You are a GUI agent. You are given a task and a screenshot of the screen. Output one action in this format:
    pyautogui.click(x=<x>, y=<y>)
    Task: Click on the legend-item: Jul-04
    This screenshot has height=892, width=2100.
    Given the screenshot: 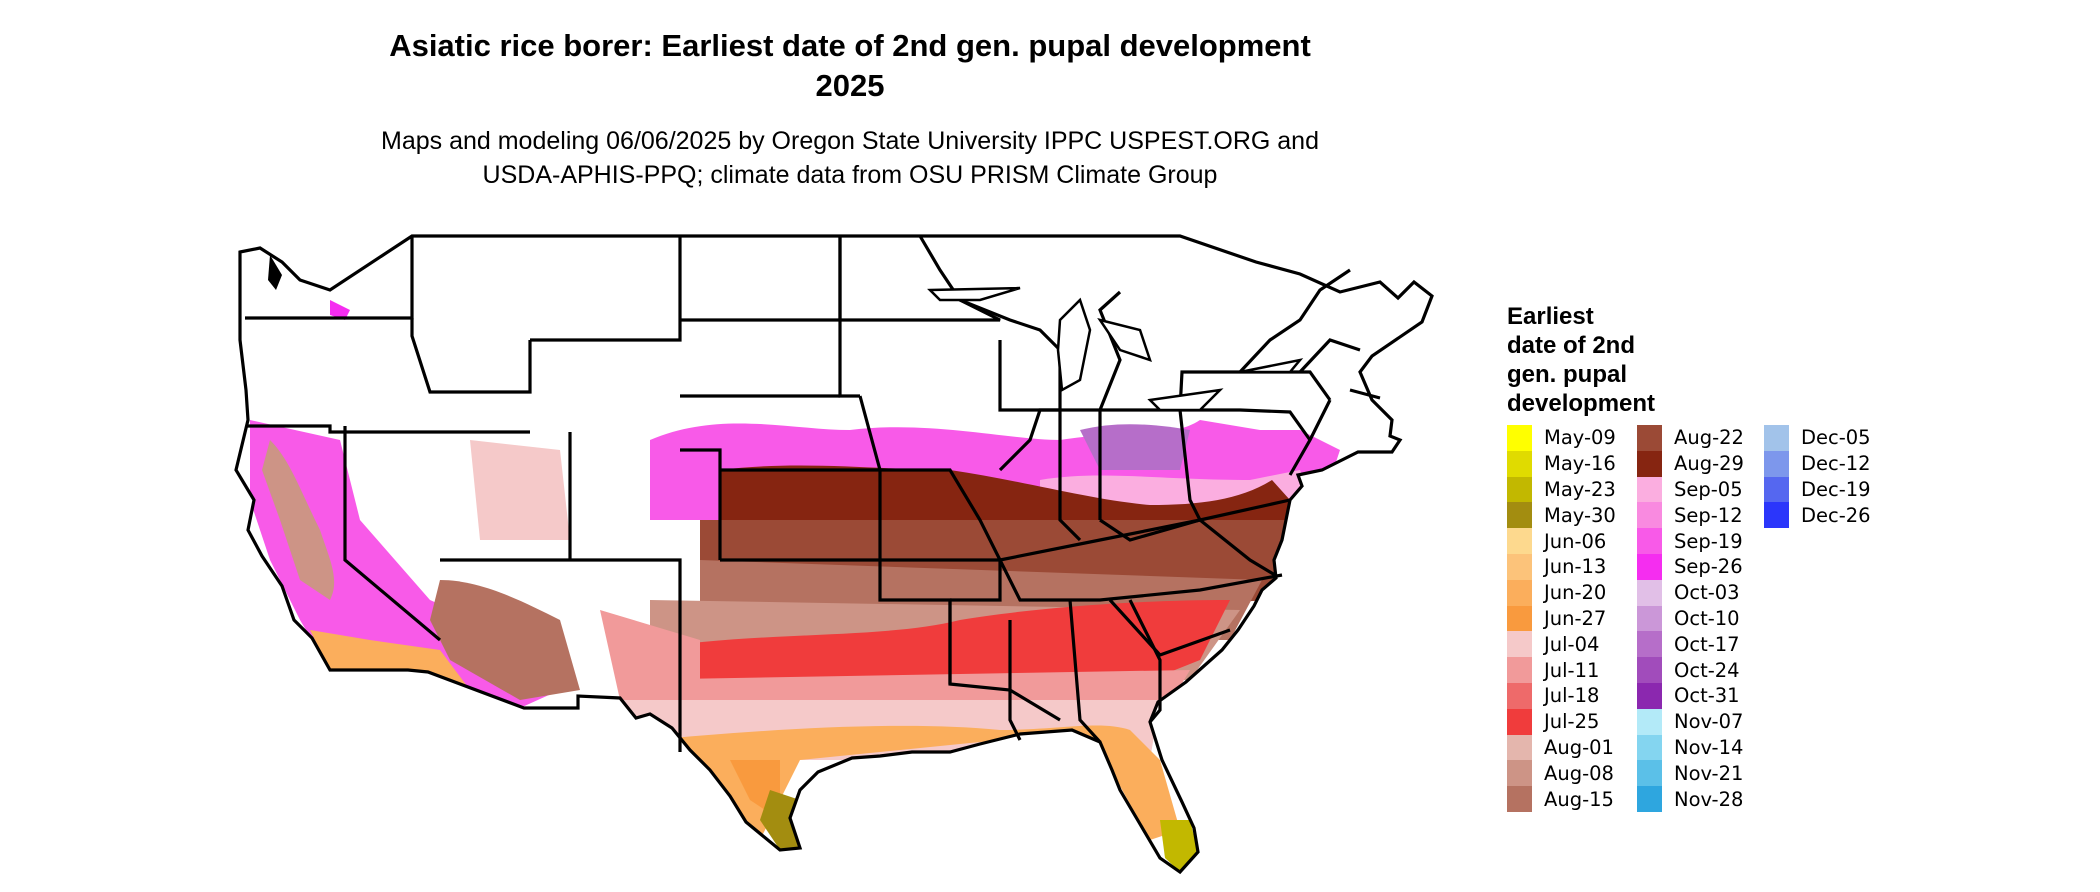 What is the action you would take?
    pyautogui.click(x=1561, y=644)
    